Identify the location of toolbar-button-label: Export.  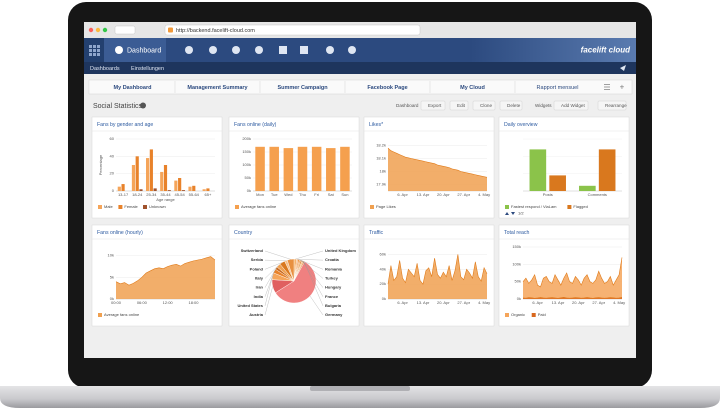
(435, 105).